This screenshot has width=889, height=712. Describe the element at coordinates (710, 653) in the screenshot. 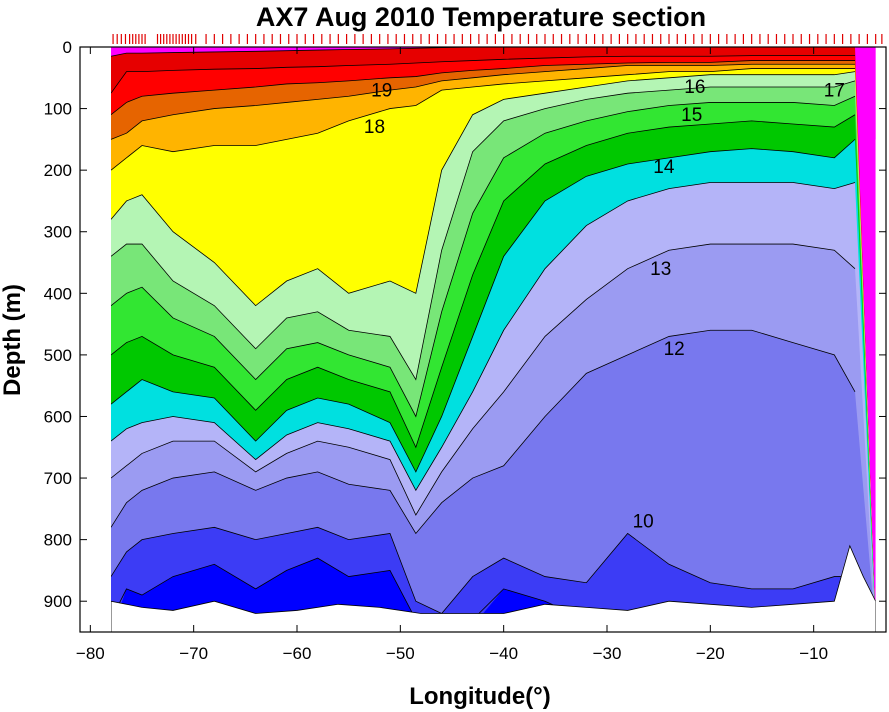

I see `x-tick-label: −20` at that location.